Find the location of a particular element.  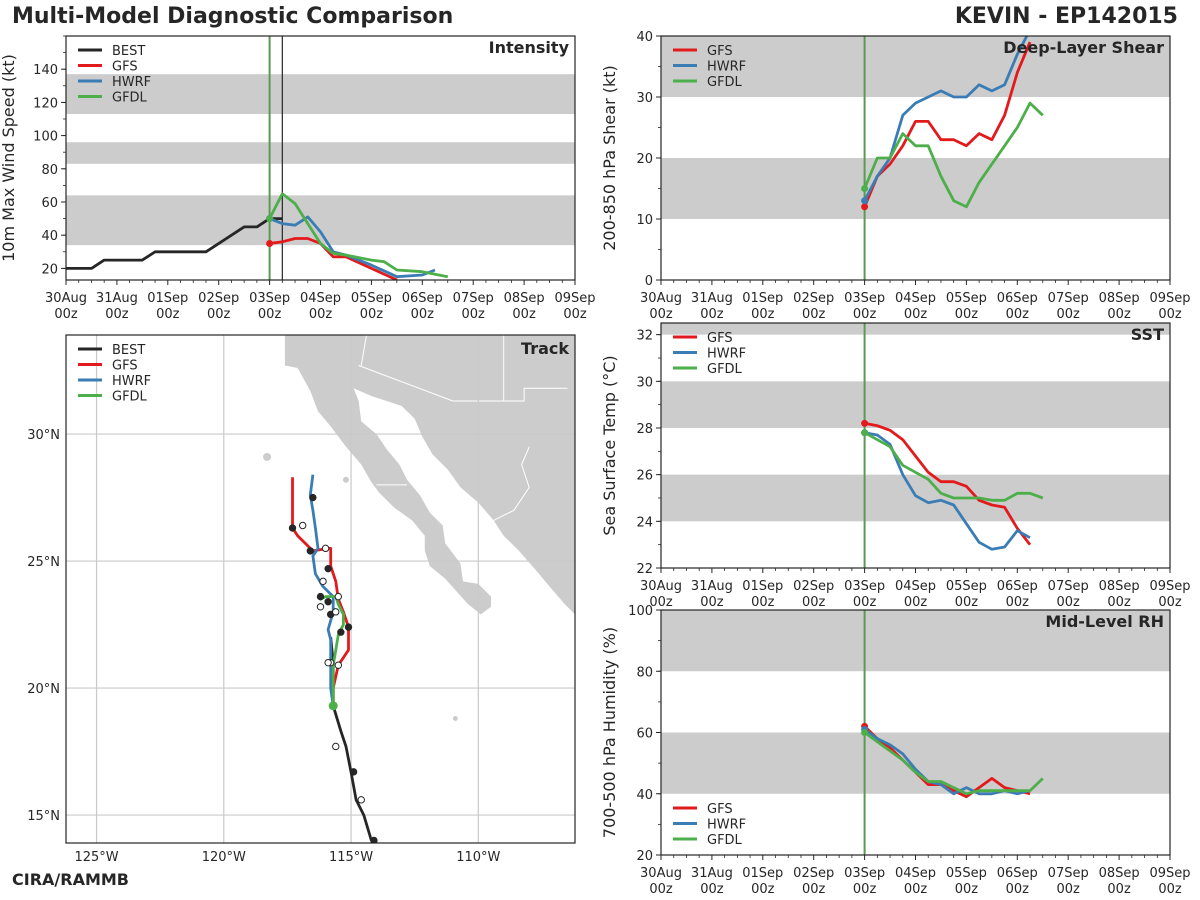

x-tick-label-date: 09Sep is located at coordinates (1169, 298).